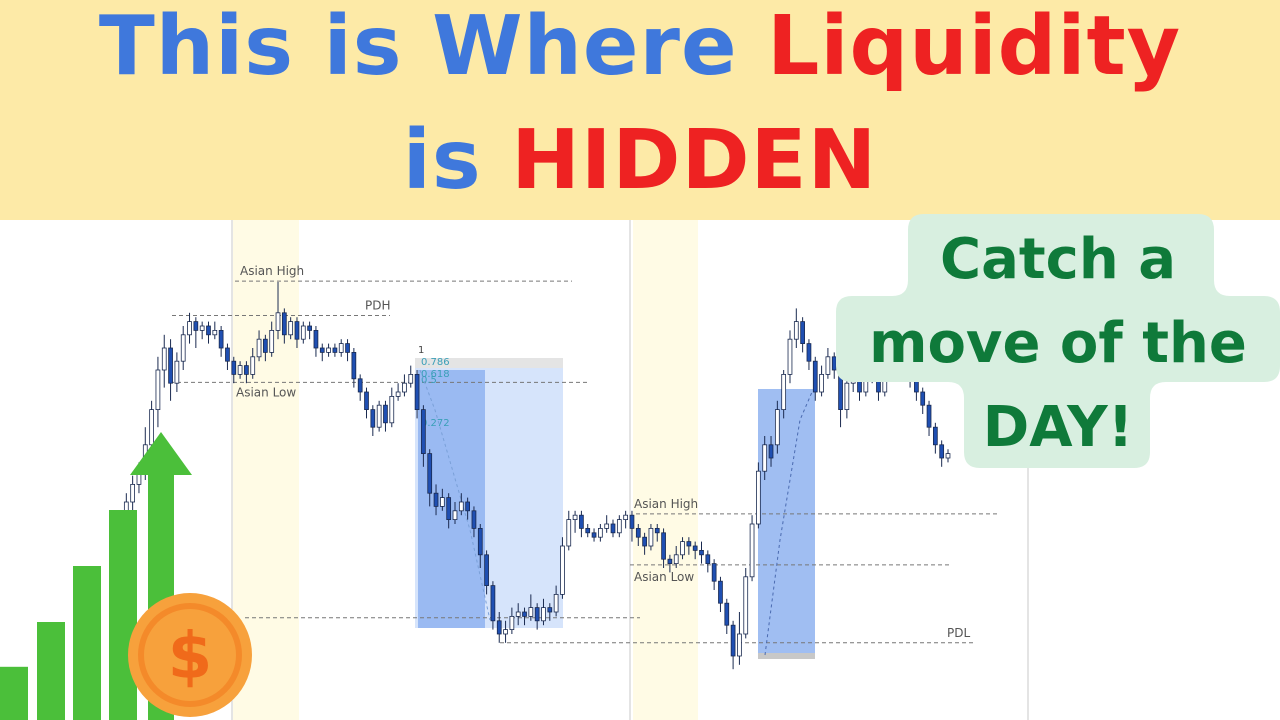 The width and height of the screenshot is (1280, 720). Describe the element at coordinates (489, 363) in the screenshot. I see `trade-zone-stop` at that location.